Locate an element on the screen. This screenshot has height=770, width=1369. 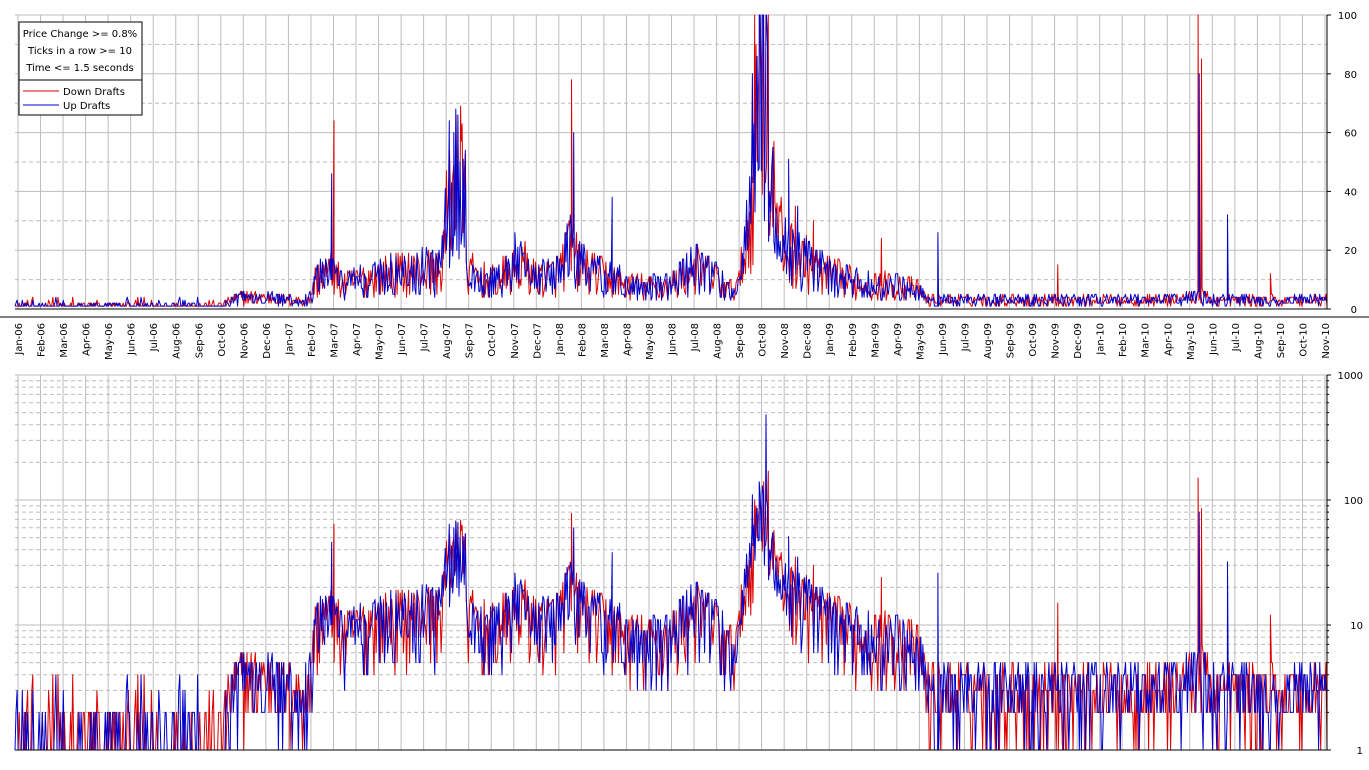
x-tick-label: Dec-08 is located at coordinates (808, 341).